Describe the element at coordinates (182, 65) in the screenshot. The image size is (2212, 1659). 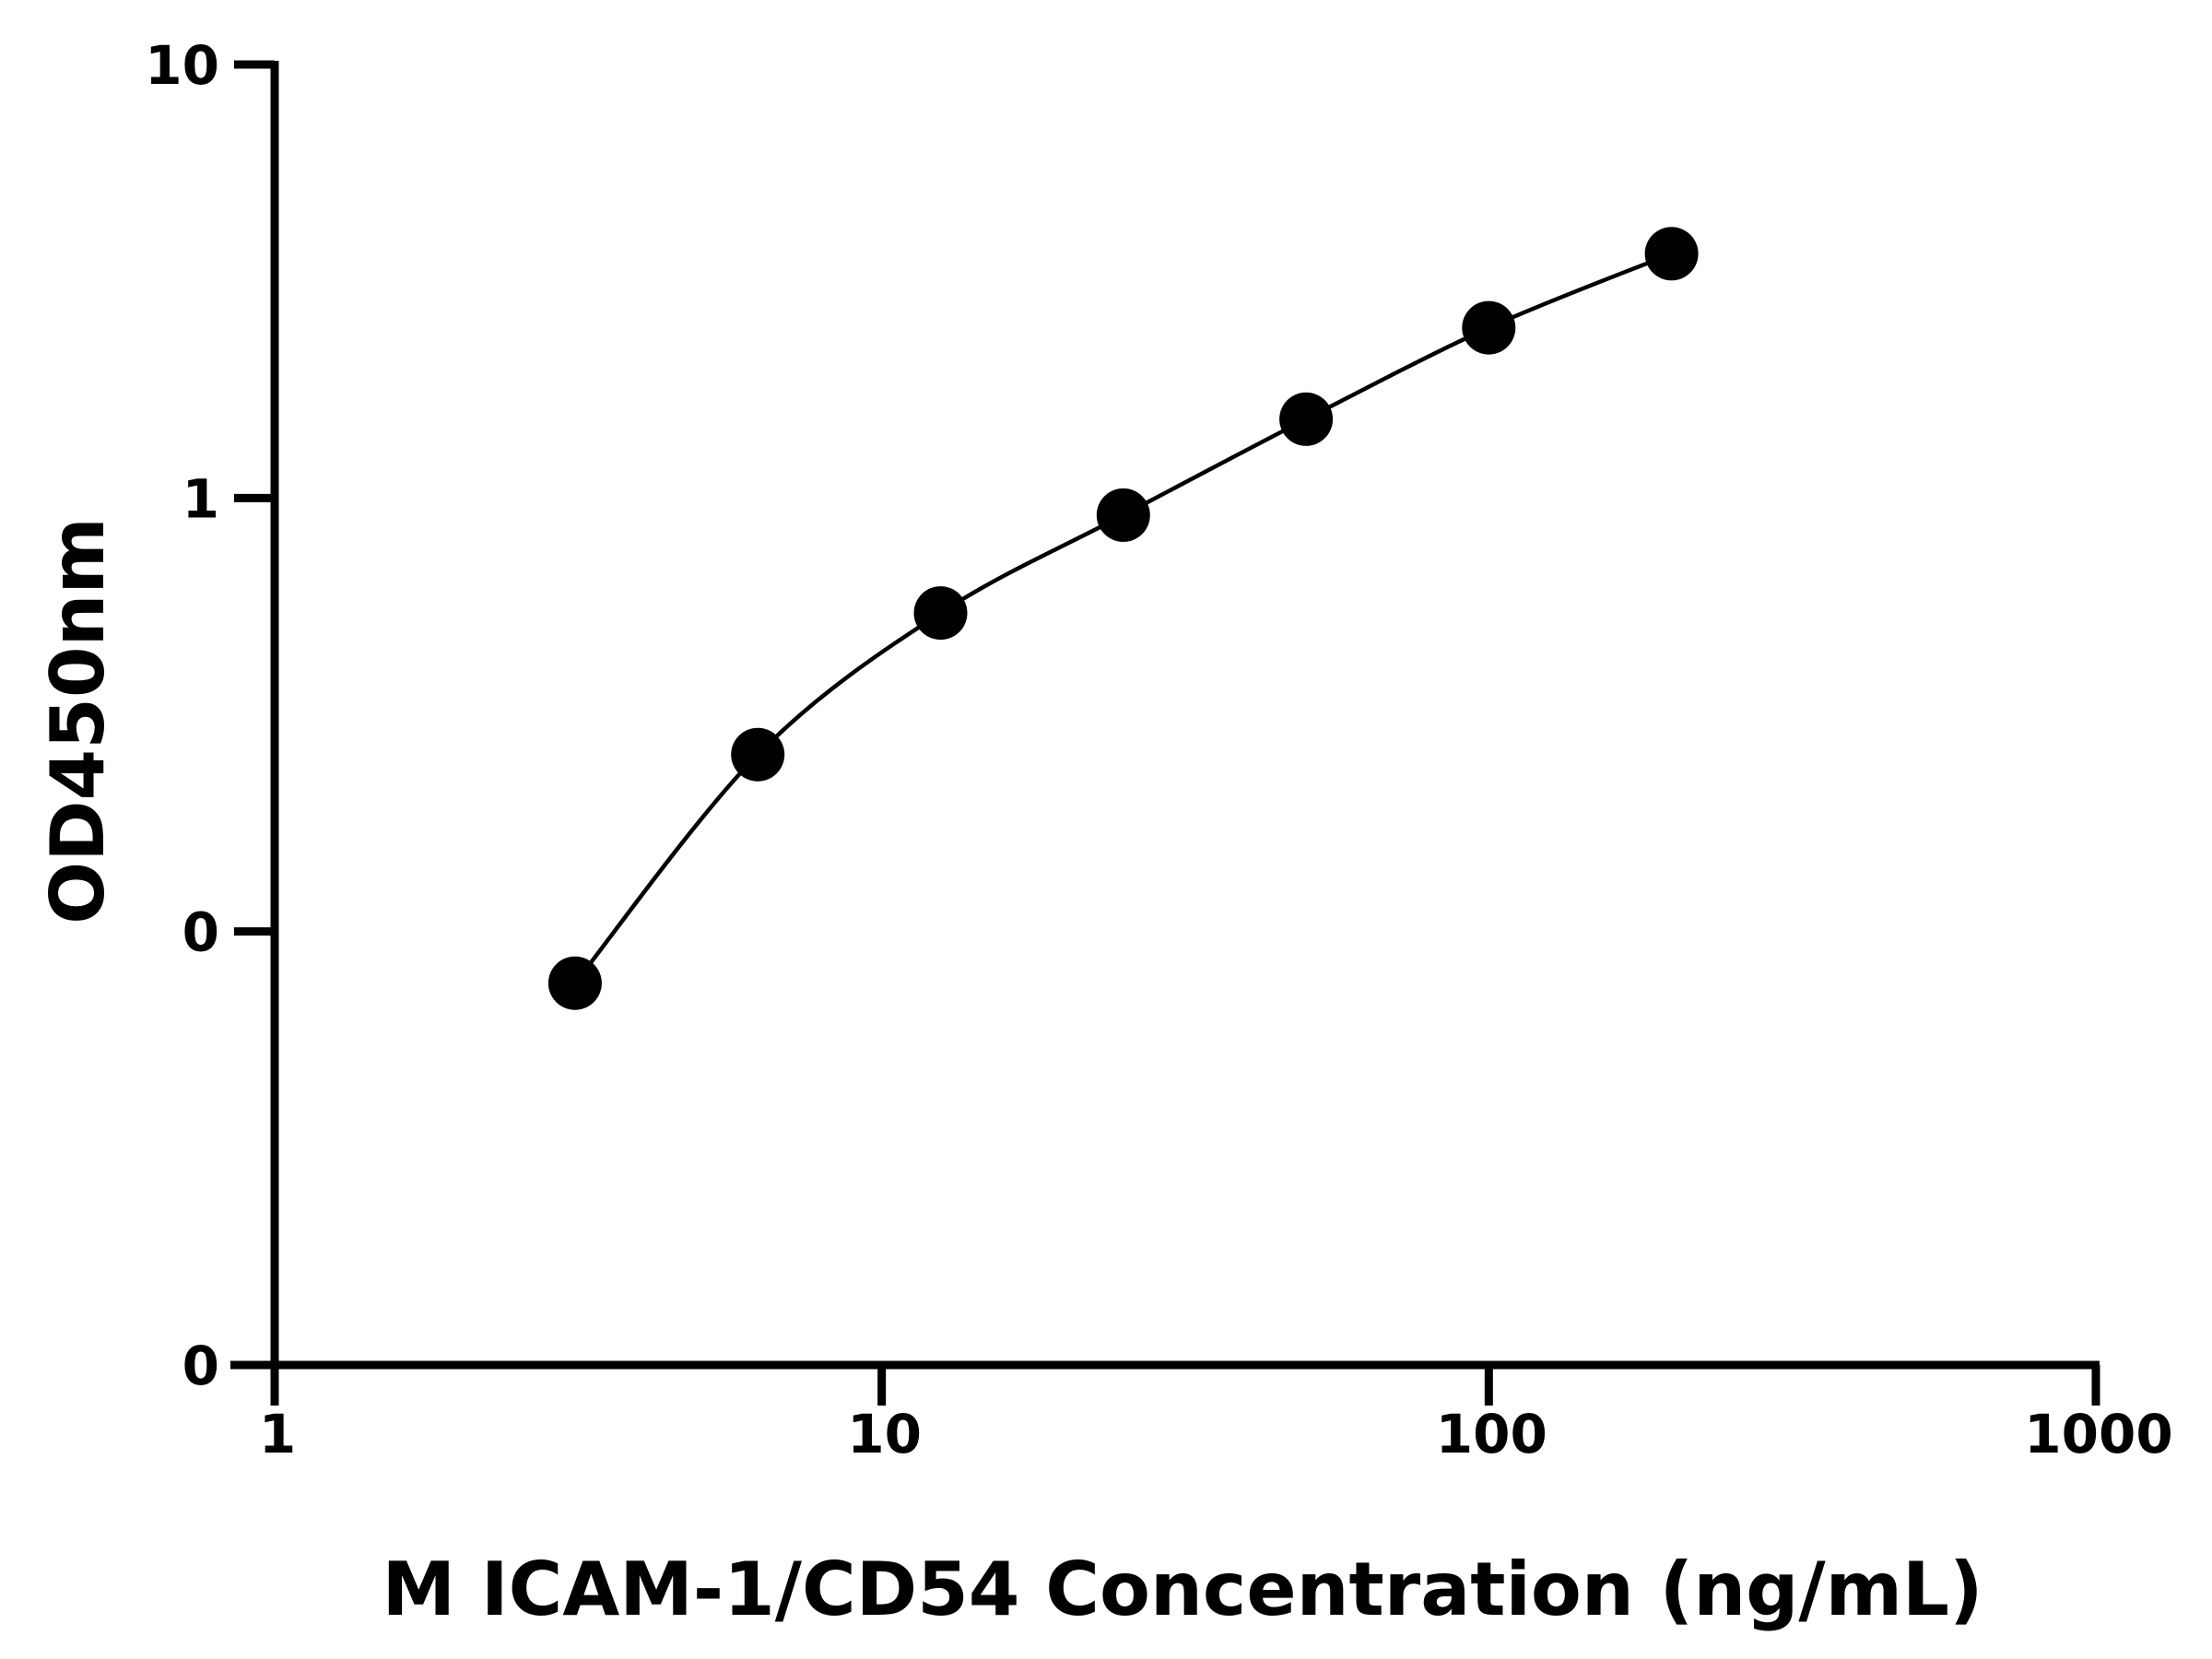
I see `y-tick-label: 10` at that location.